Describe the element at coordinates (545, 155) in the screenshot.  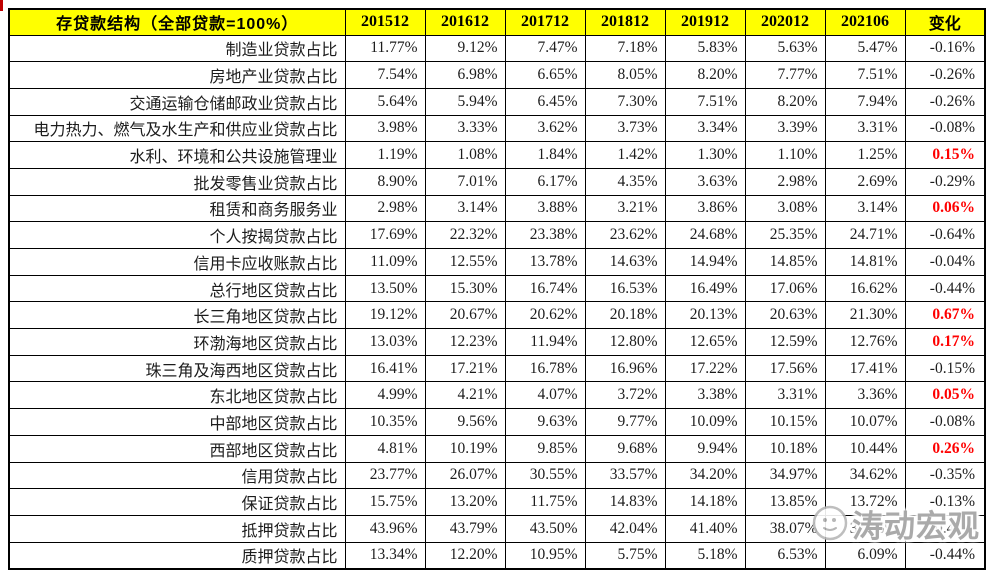
I see `value-cell: 1.84%` at that location.